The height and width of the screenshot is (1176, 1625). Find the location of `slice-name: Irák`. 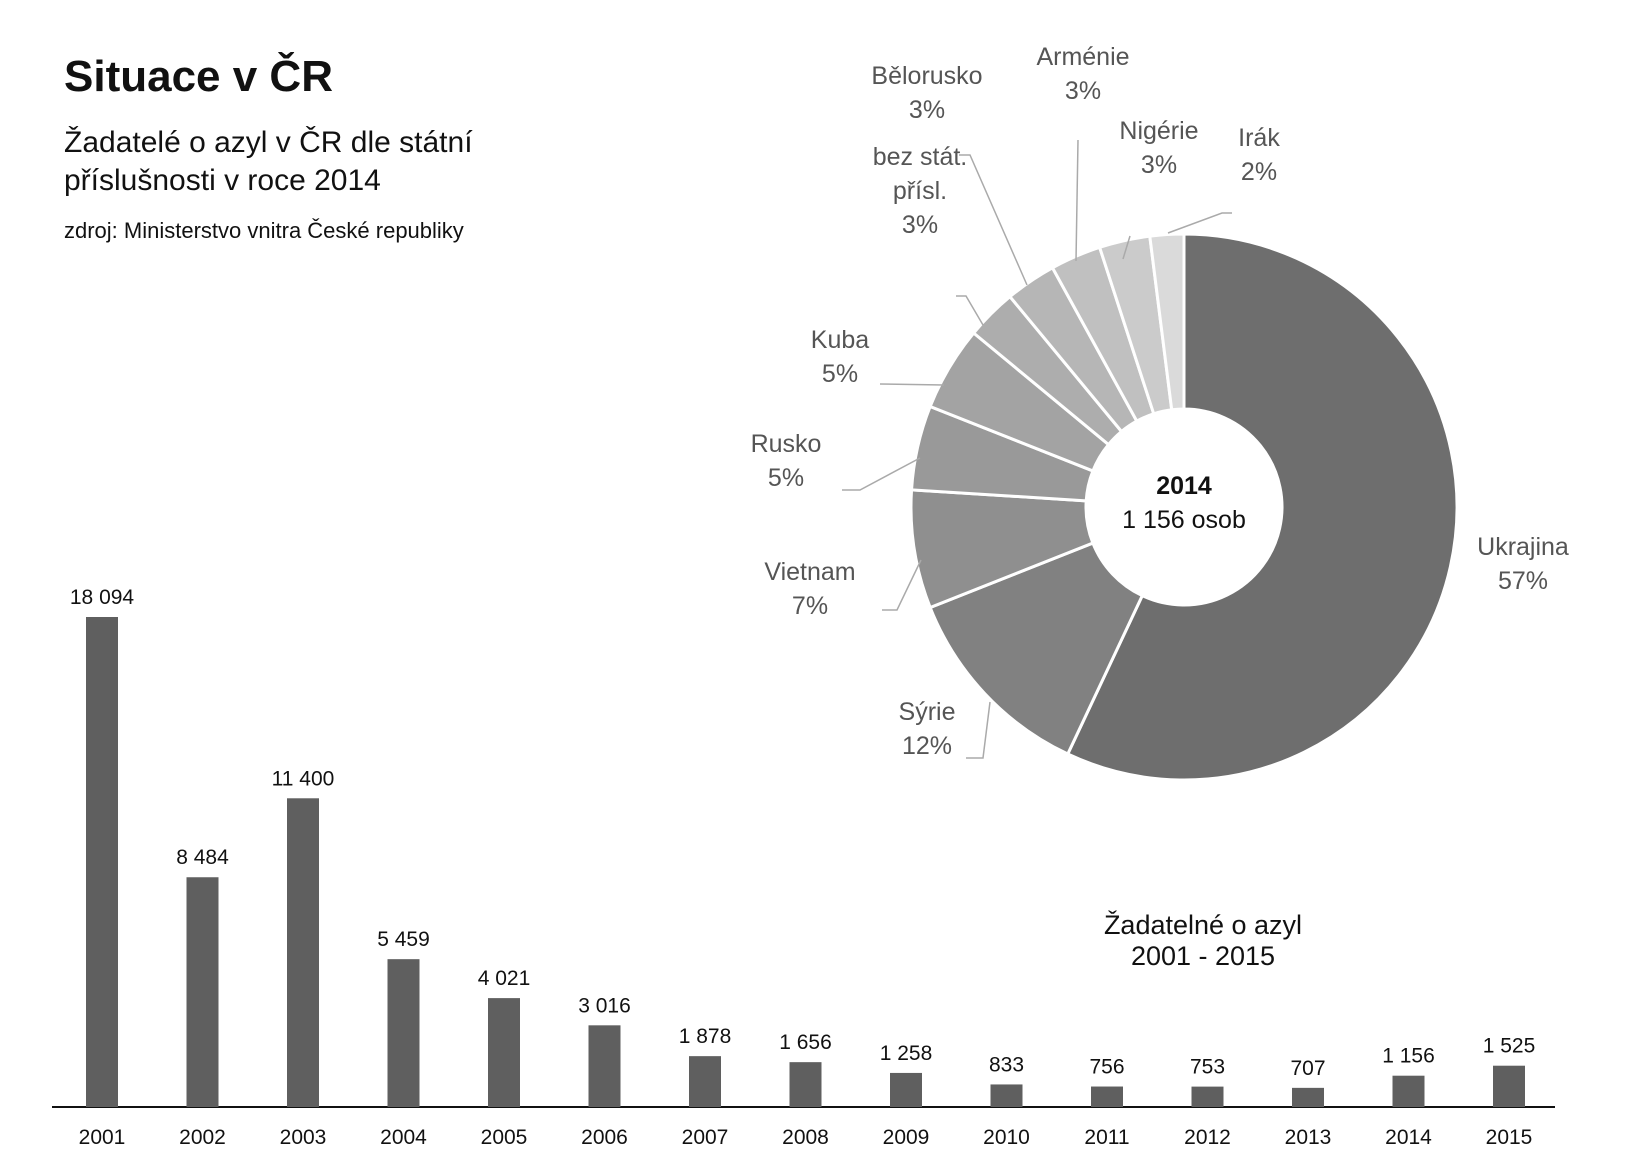

slice-name: Irák is located at coordinates (1259, 138).